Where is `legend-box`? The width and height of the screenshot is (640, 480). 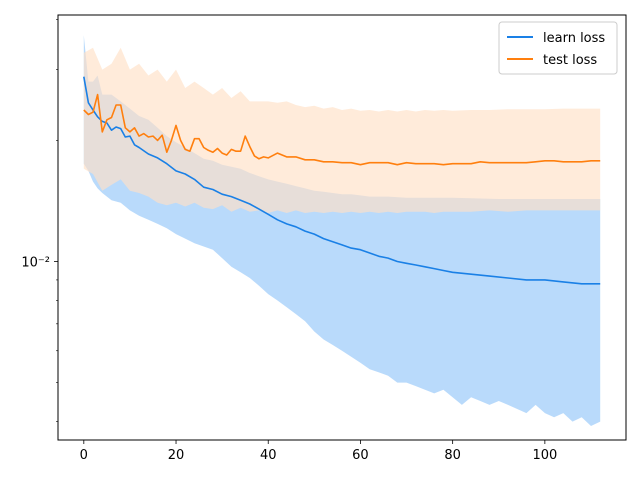 legend-box is located at coordinates (558, 48).